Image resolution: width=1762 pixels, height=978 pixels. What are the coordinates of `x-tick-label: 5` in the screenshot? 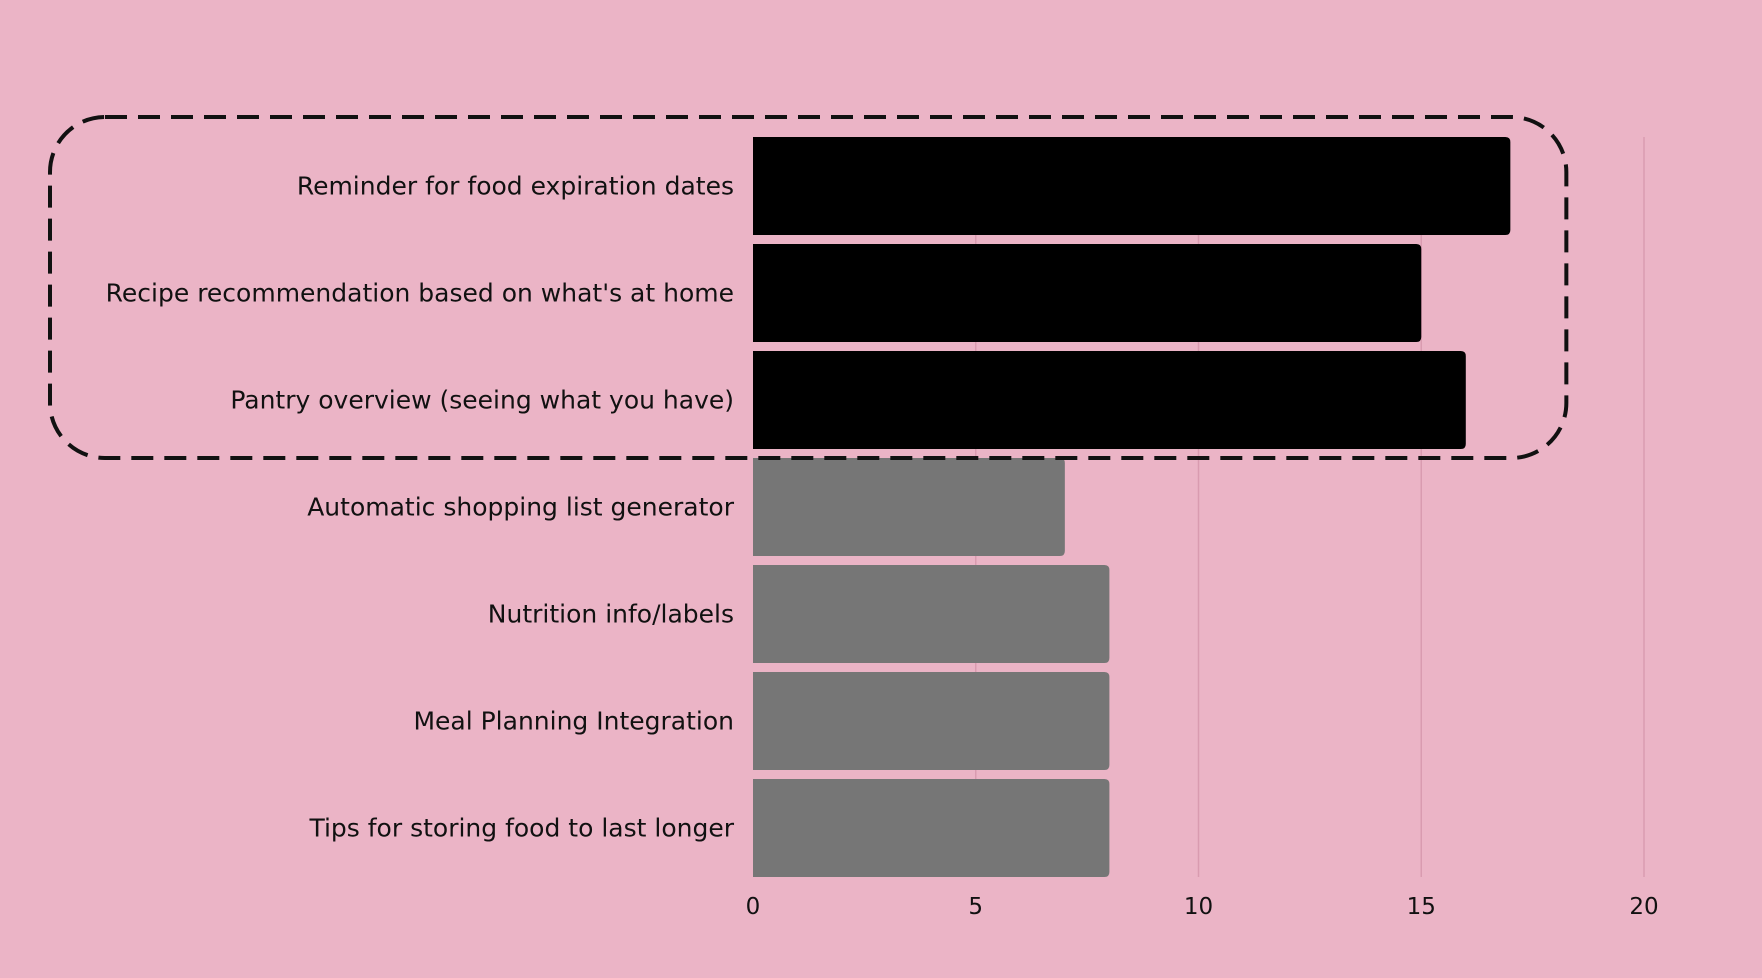 It's located at (975, 907).